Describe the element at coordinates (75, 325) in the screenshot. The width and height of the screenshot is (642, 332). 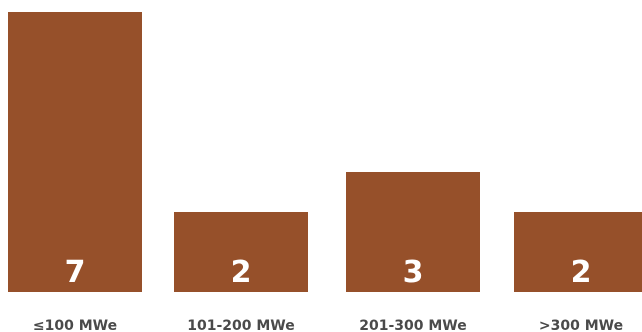
I see `x-tick-label: ≤100 MWe` at that location.